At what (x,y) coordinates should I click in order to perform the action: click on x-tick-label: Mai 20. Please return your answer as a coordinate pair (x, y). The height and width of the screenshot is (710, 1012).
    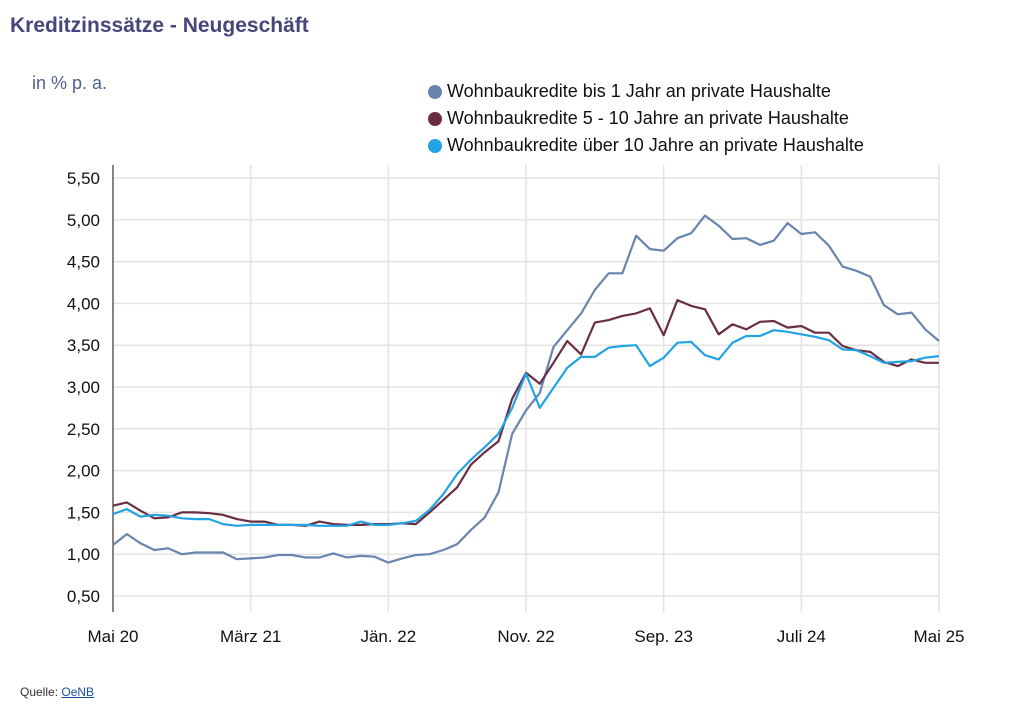
    Looking at the image, I should click on (112, 636).